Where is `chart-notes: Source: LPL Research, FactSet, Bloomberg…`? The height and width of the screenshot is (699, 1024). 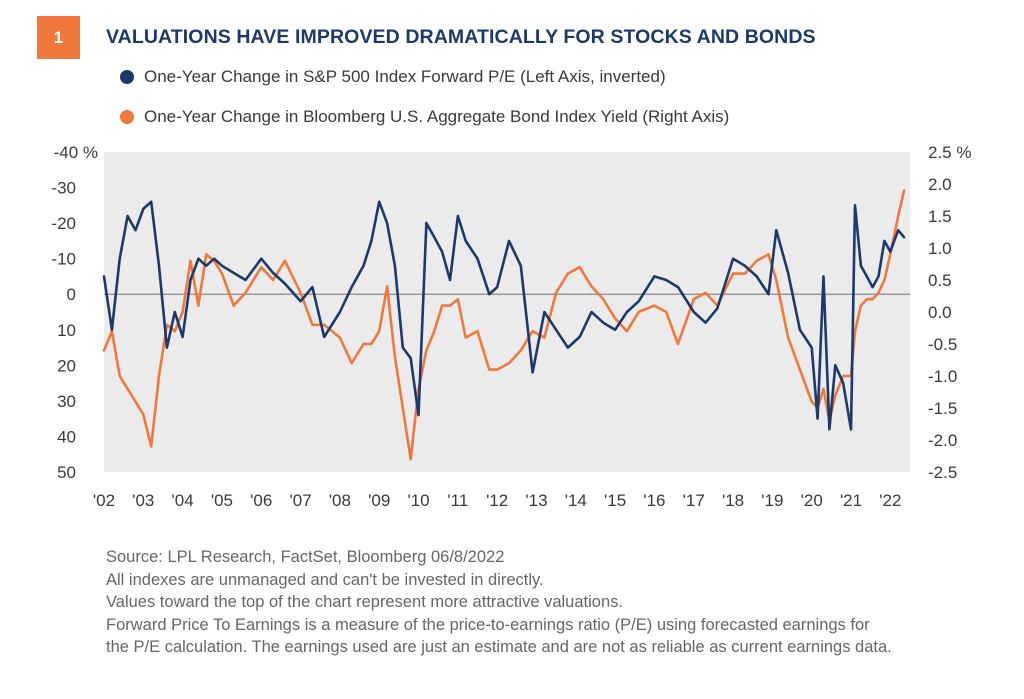
chart-notes: Source: LPL Research, FactSet, Bloomberg… is located at coordinates (499, 602).